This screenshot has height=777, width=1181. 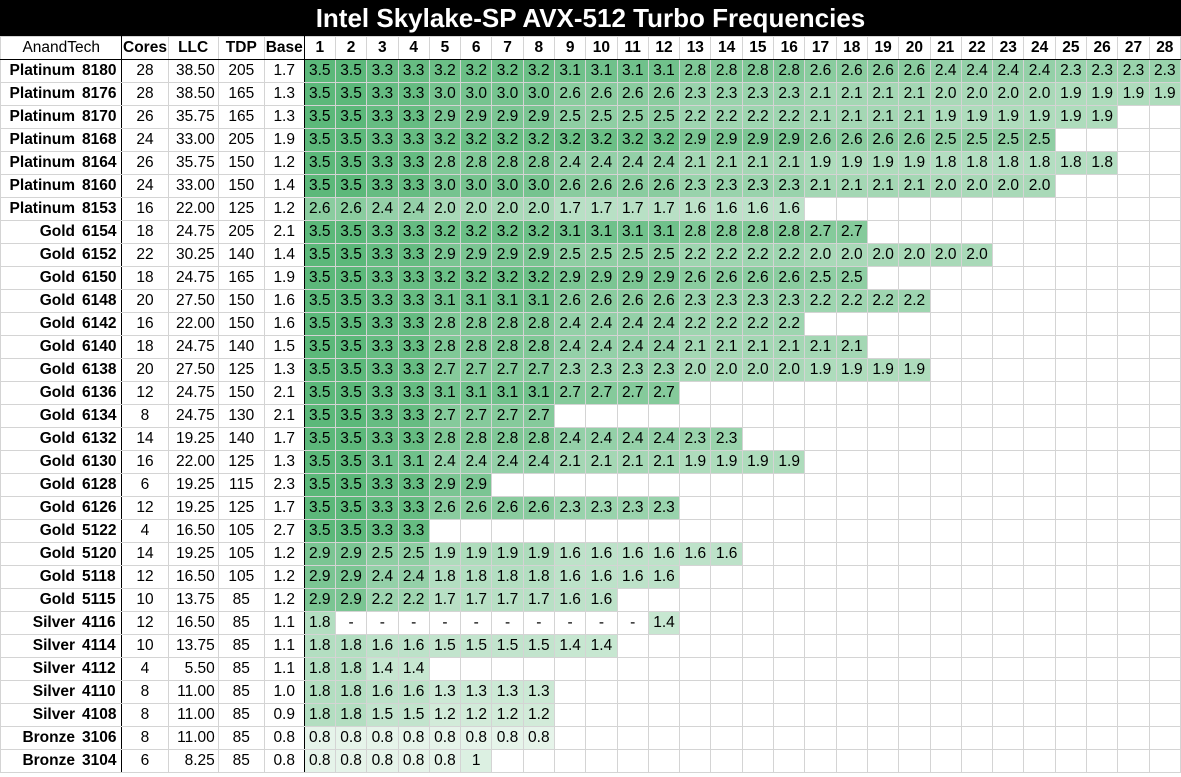 What do you see at coordinates (914, 255) in the screenshot?
I see `turbo-frequency-cell: 2.0` at bounding box center [914, 255].